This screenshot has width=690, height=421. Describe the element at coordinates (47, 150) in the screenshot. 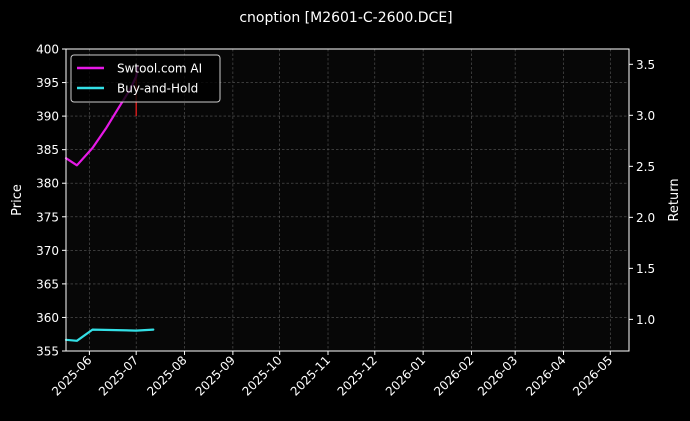

I see `y-tick-label: 385` at that location.